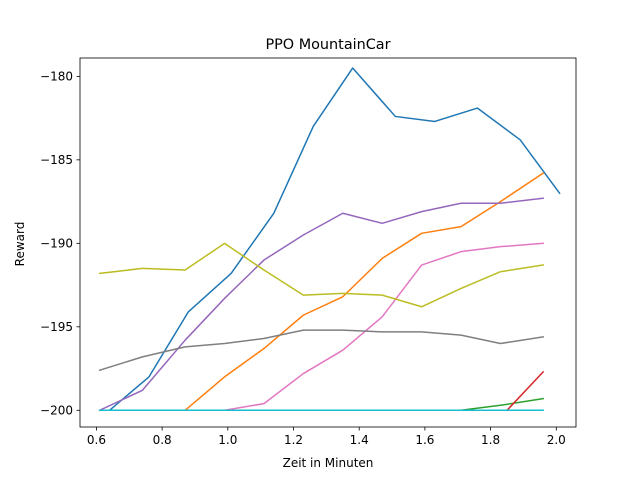 This screenshot has width=640, height=480. Describe the element at coordinates (490, 440) in the screenshot. I see `x-tick-label: 1.8` at that location.